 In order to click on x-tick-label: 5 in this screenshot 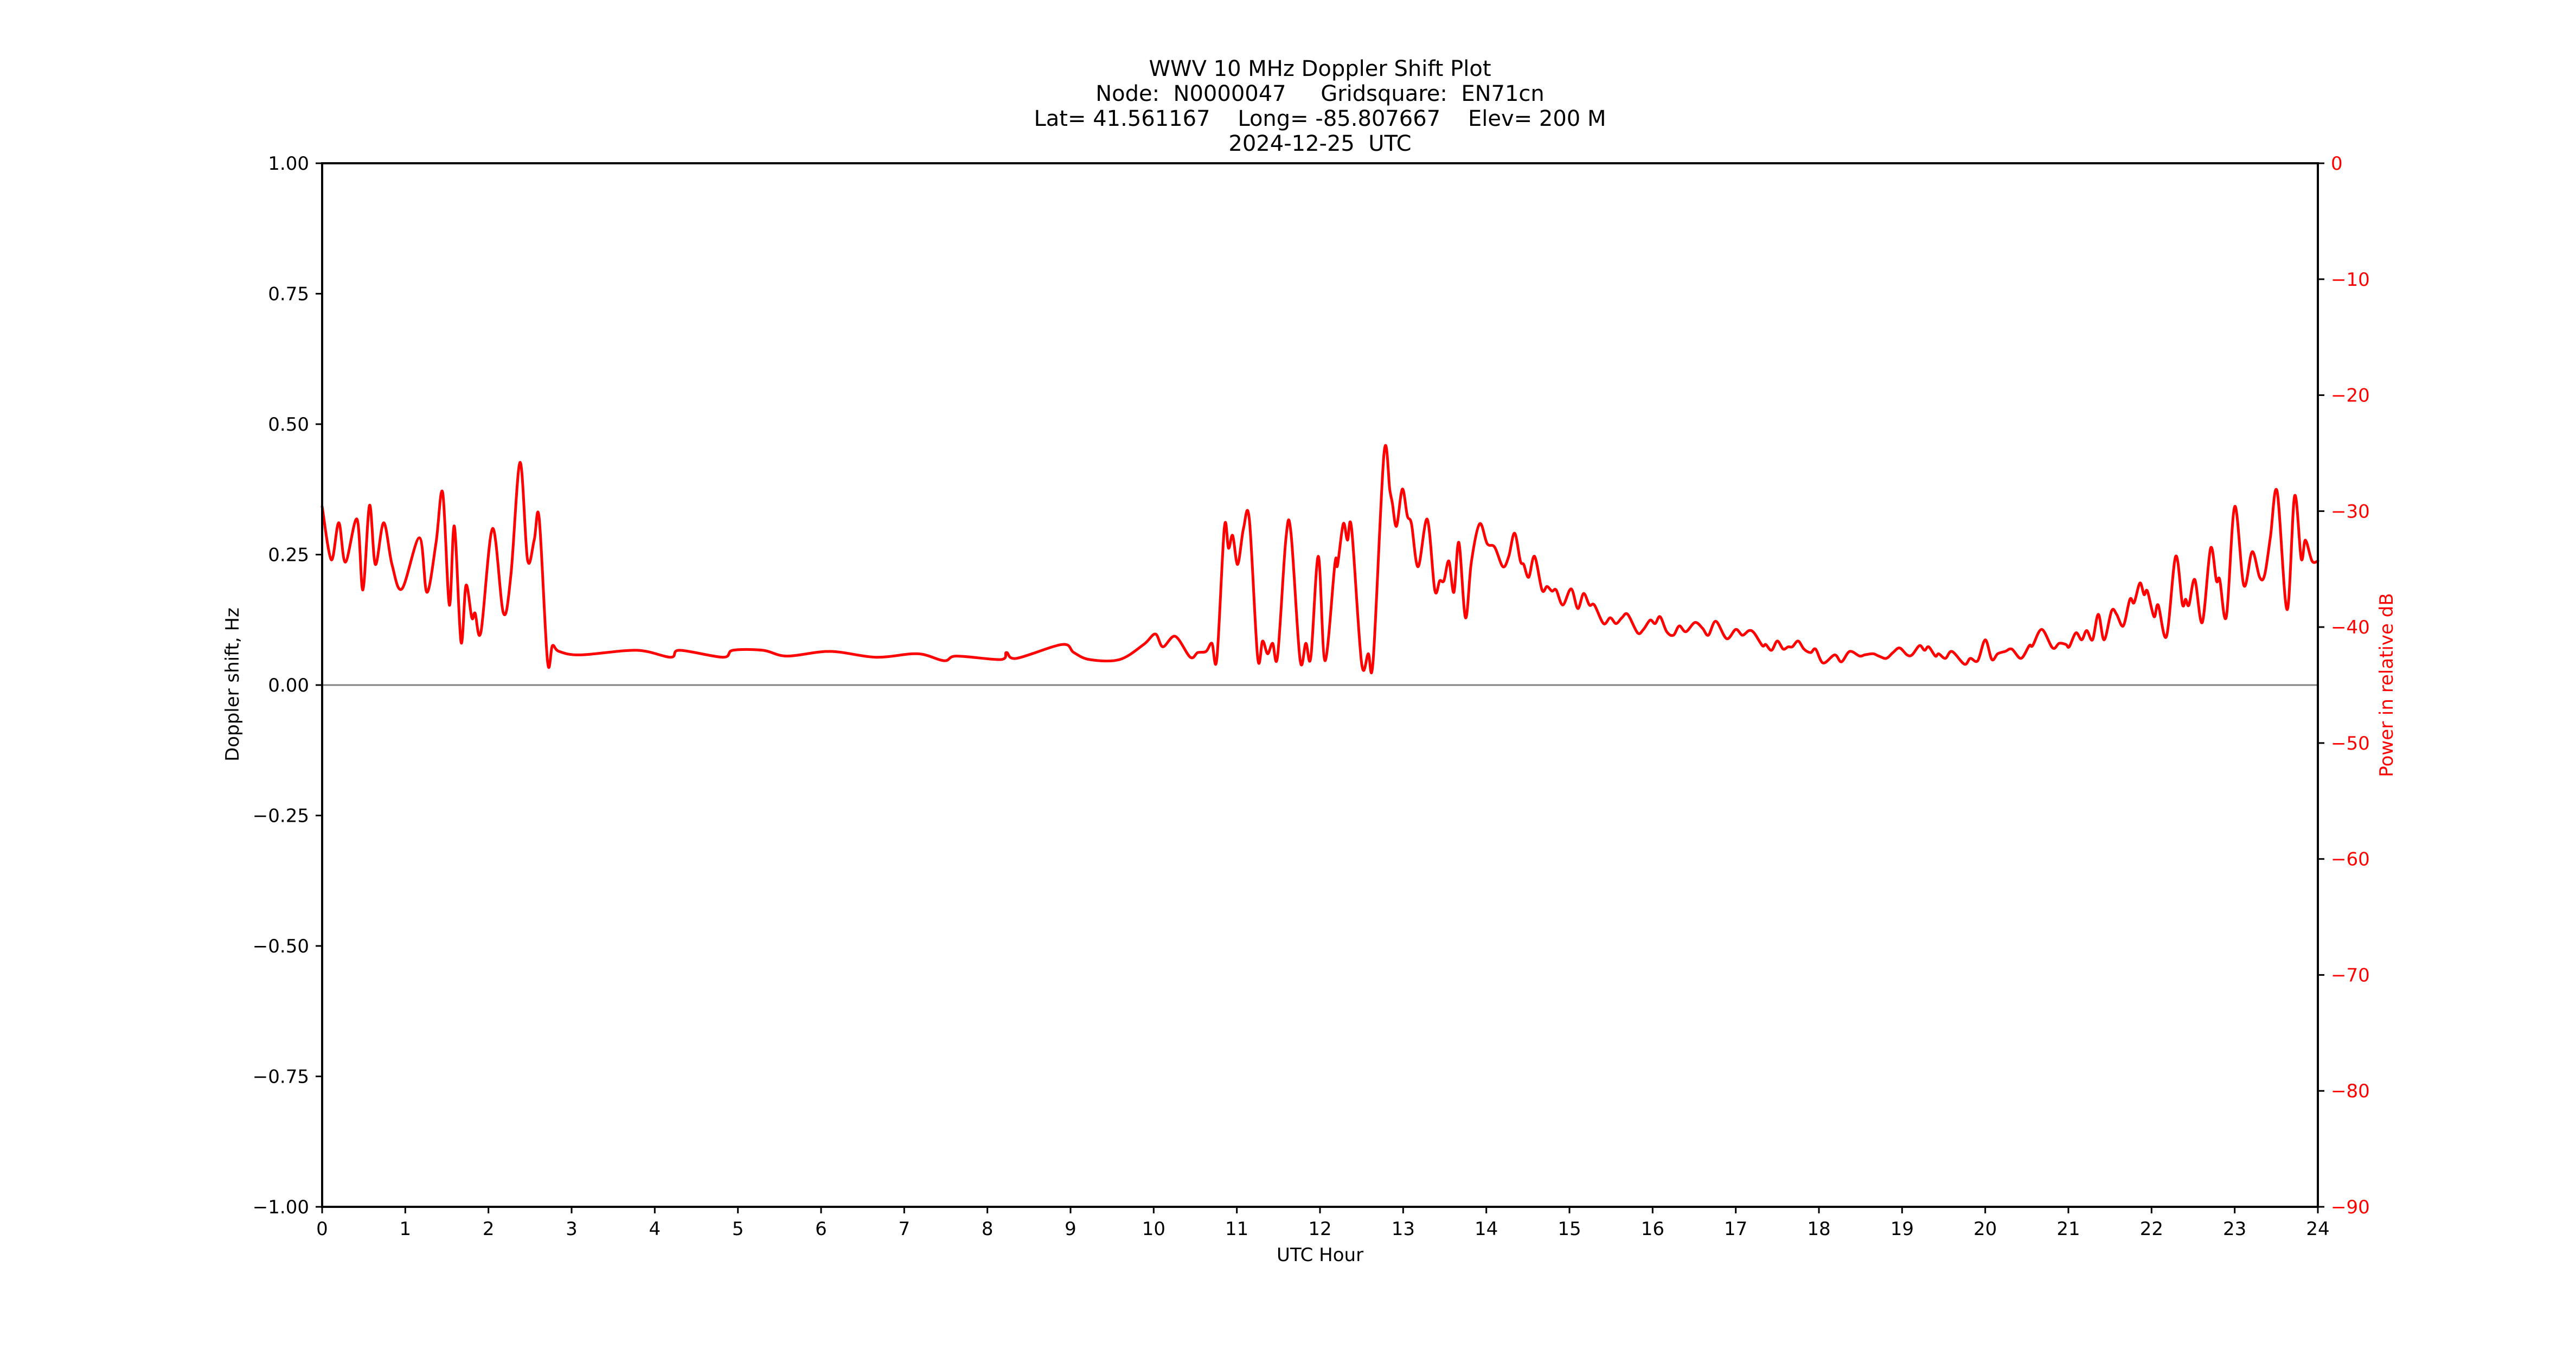, I will do `click(738, 1229)`.